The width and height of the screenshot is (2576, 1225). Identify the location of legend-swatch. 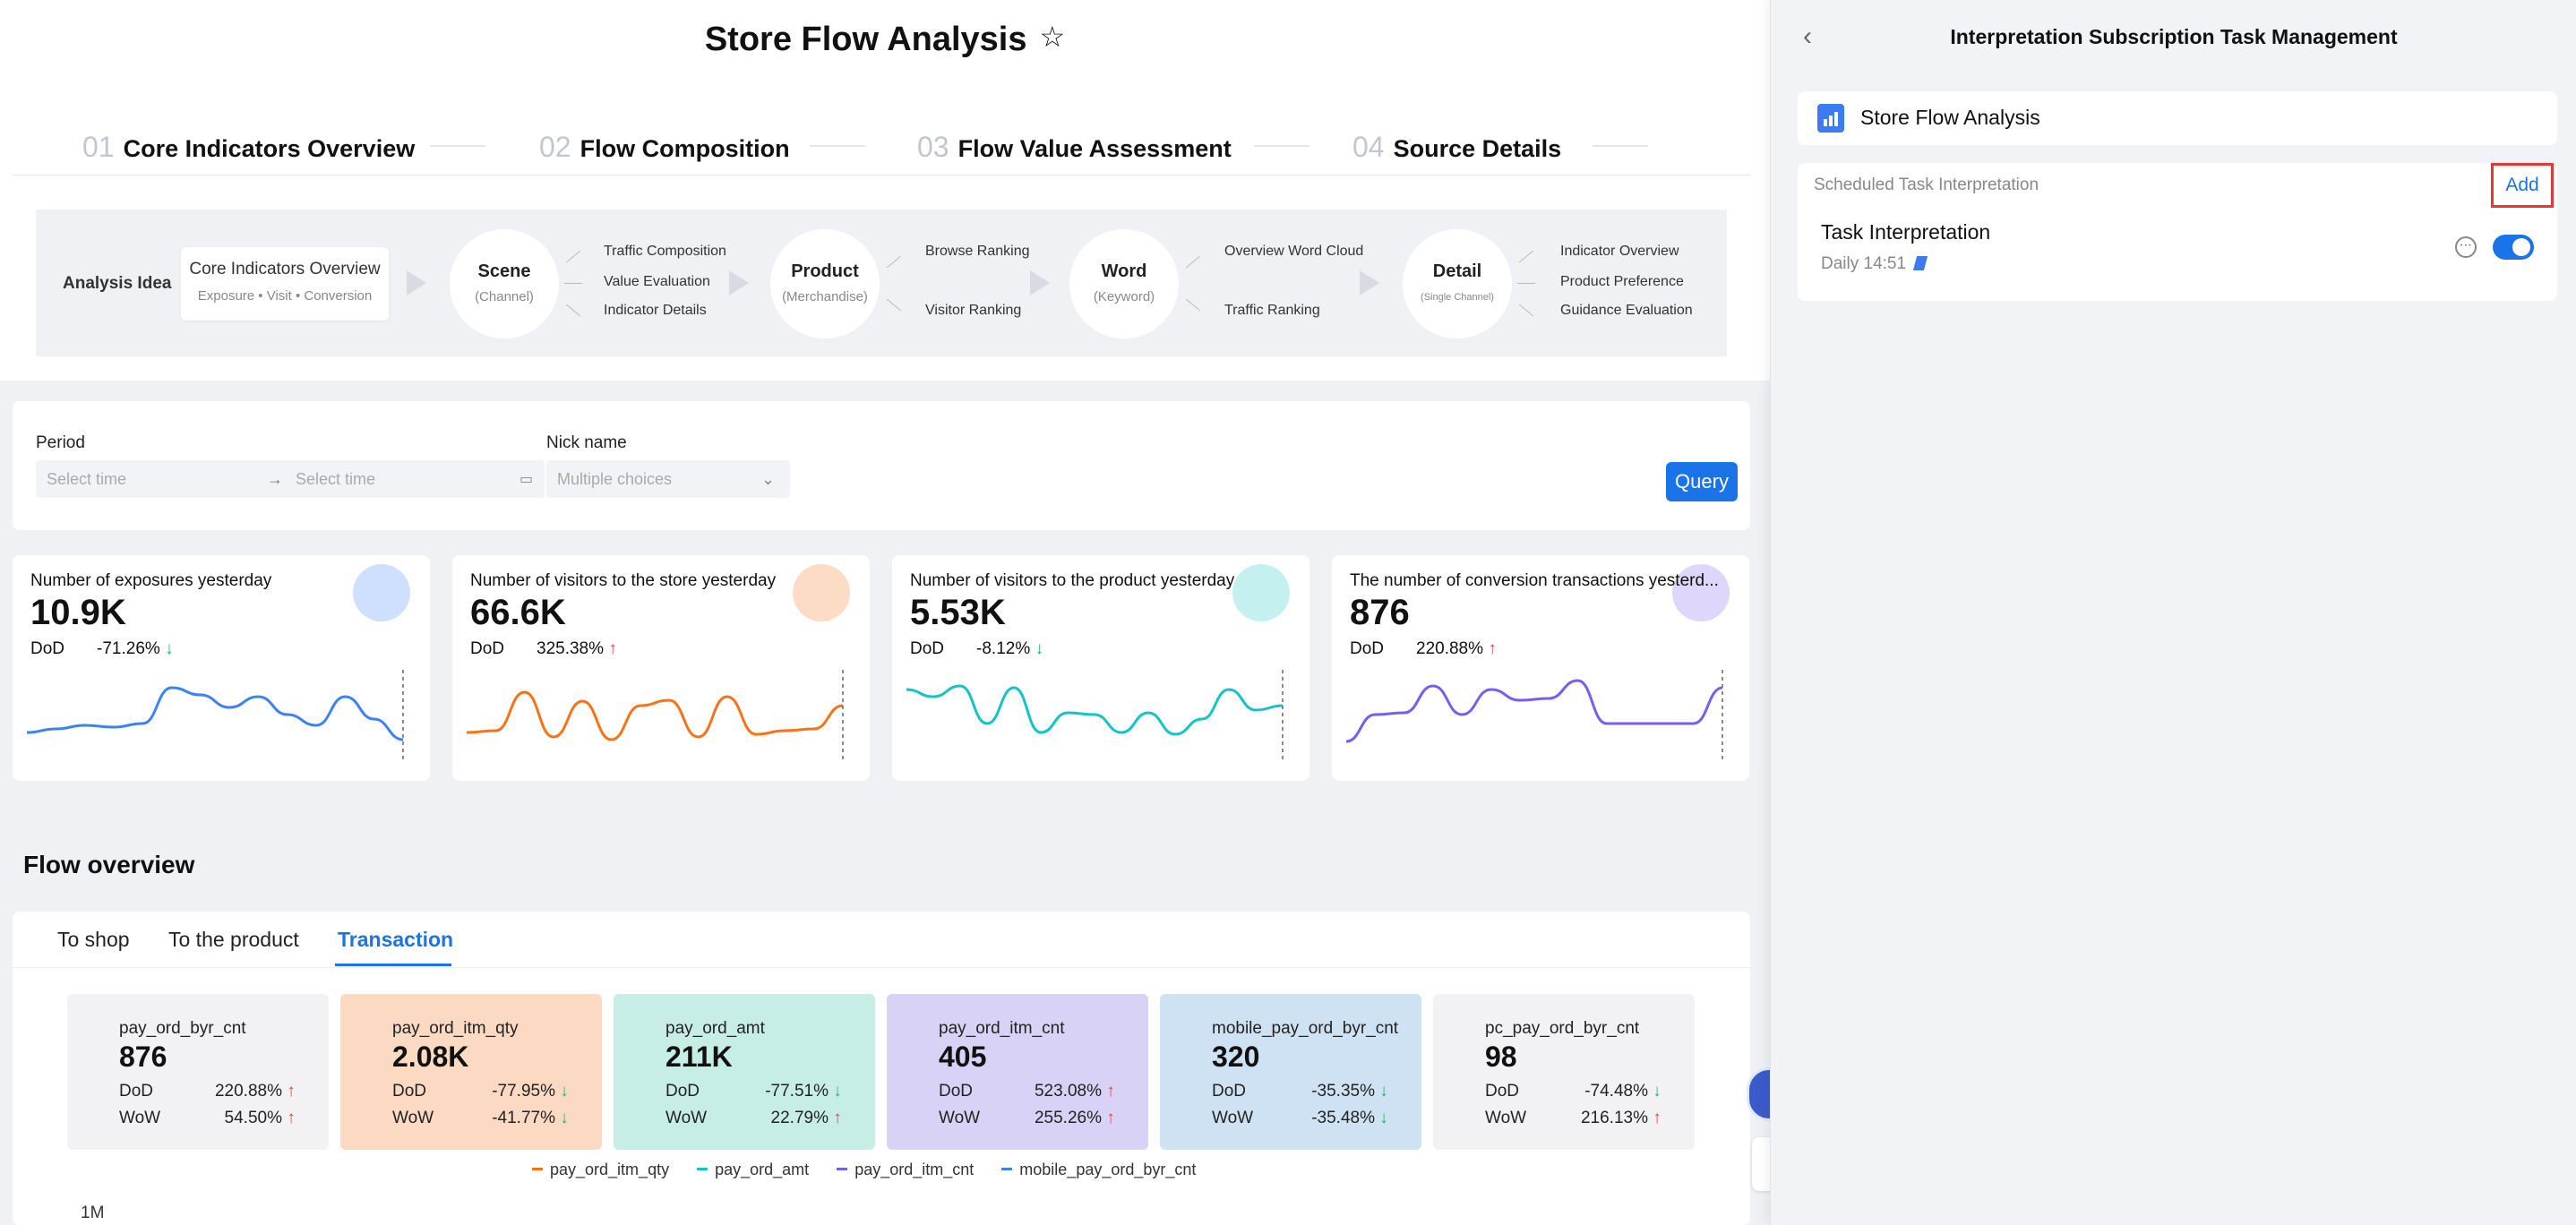
(702, 1169).